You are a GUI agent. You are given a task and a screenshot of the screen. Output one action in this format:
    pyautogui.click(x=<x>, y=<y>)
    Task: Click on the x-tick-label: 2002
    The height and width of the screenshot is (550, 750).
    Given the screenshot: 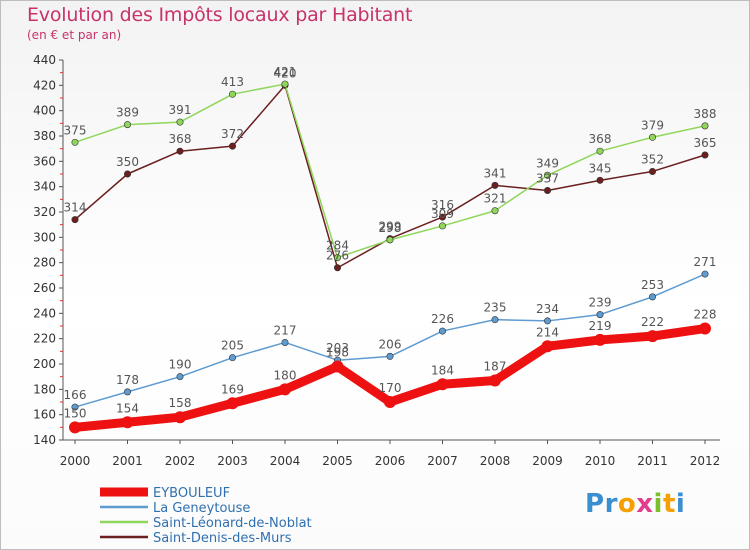 What is the action you would take?
    pyautogui.click(x=180, y=461)
    